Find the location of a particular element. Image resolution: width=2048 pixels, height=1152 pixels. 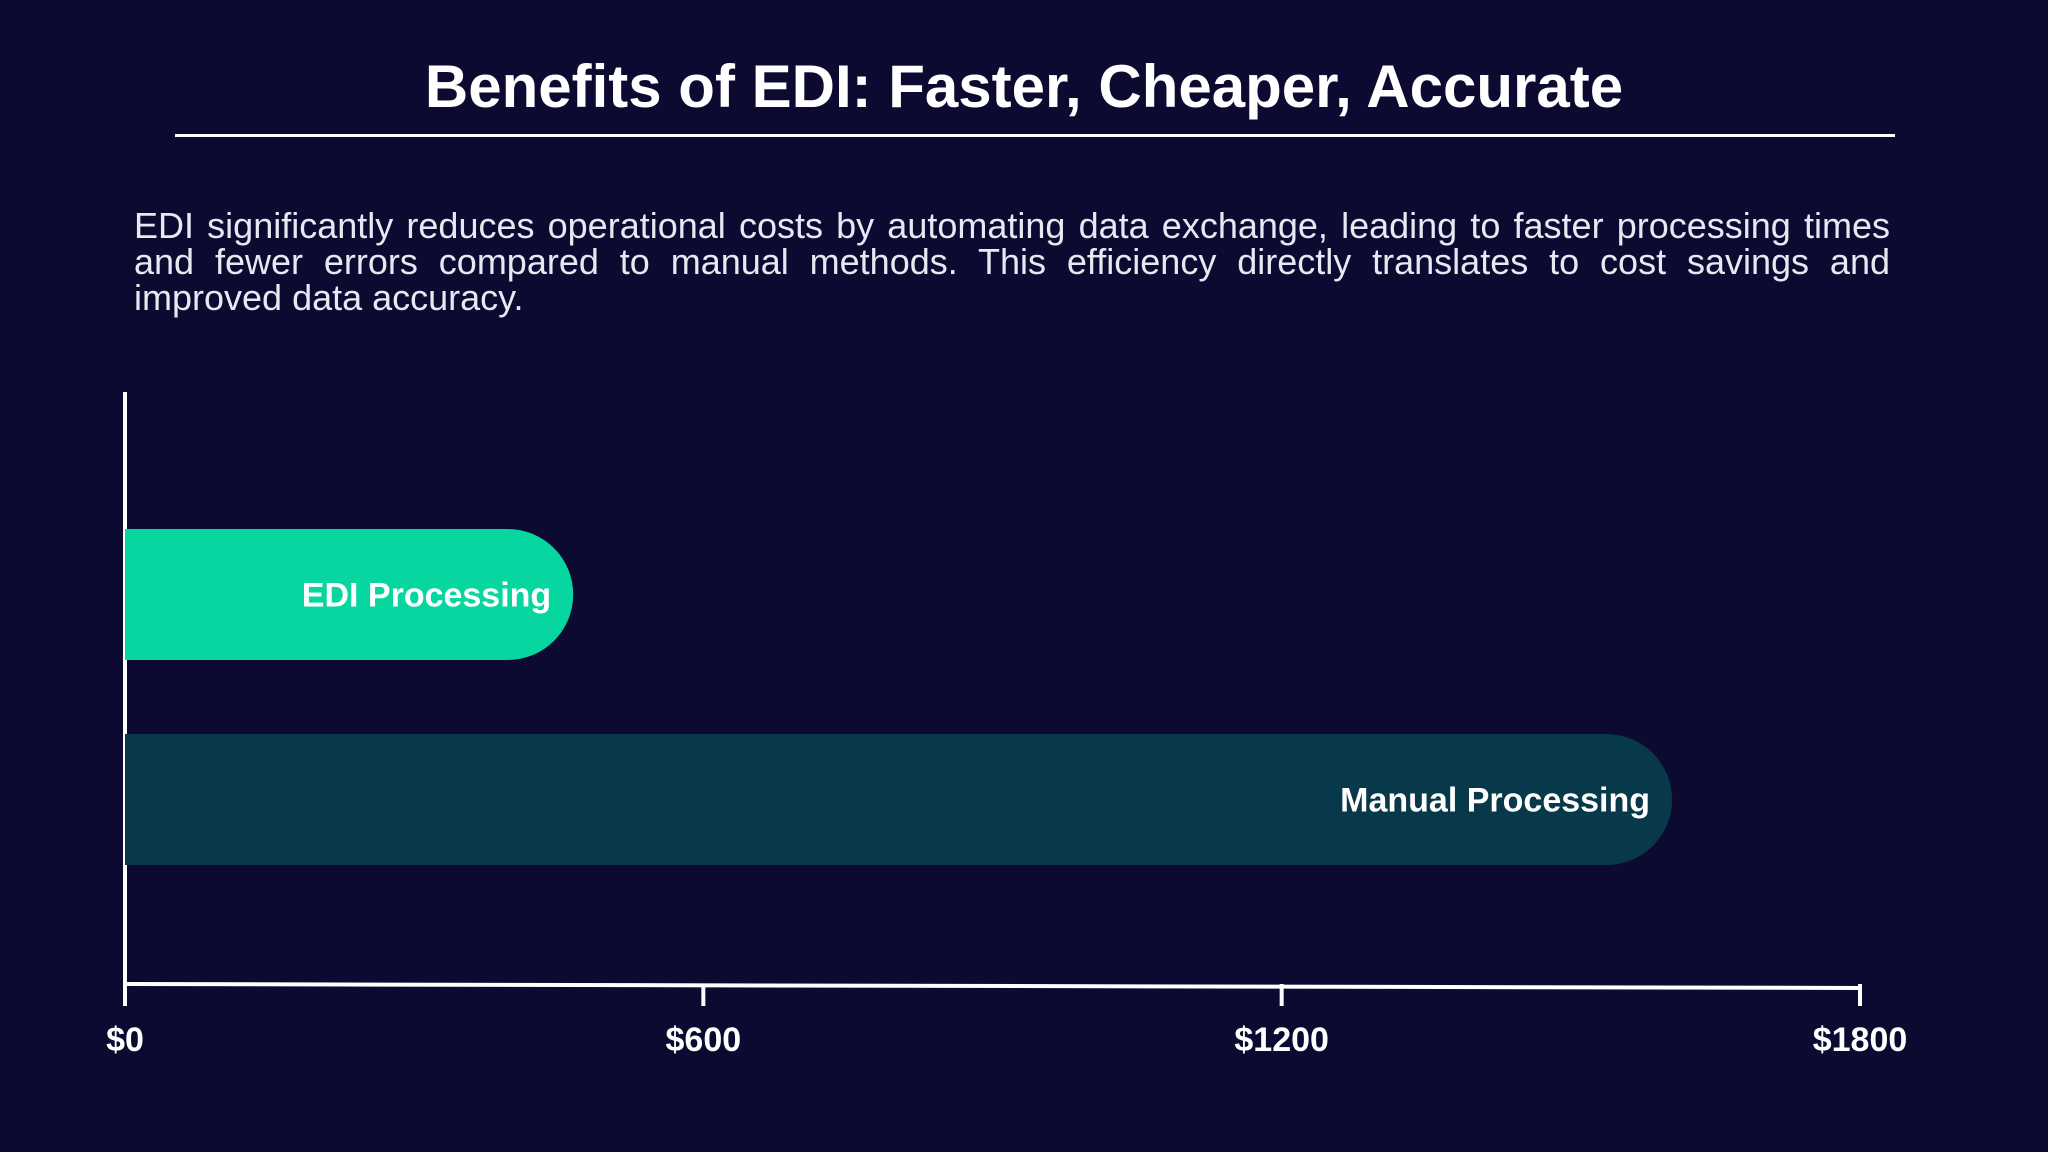

x-tick-label: $1200 is located at coordinates (1281, 1040).